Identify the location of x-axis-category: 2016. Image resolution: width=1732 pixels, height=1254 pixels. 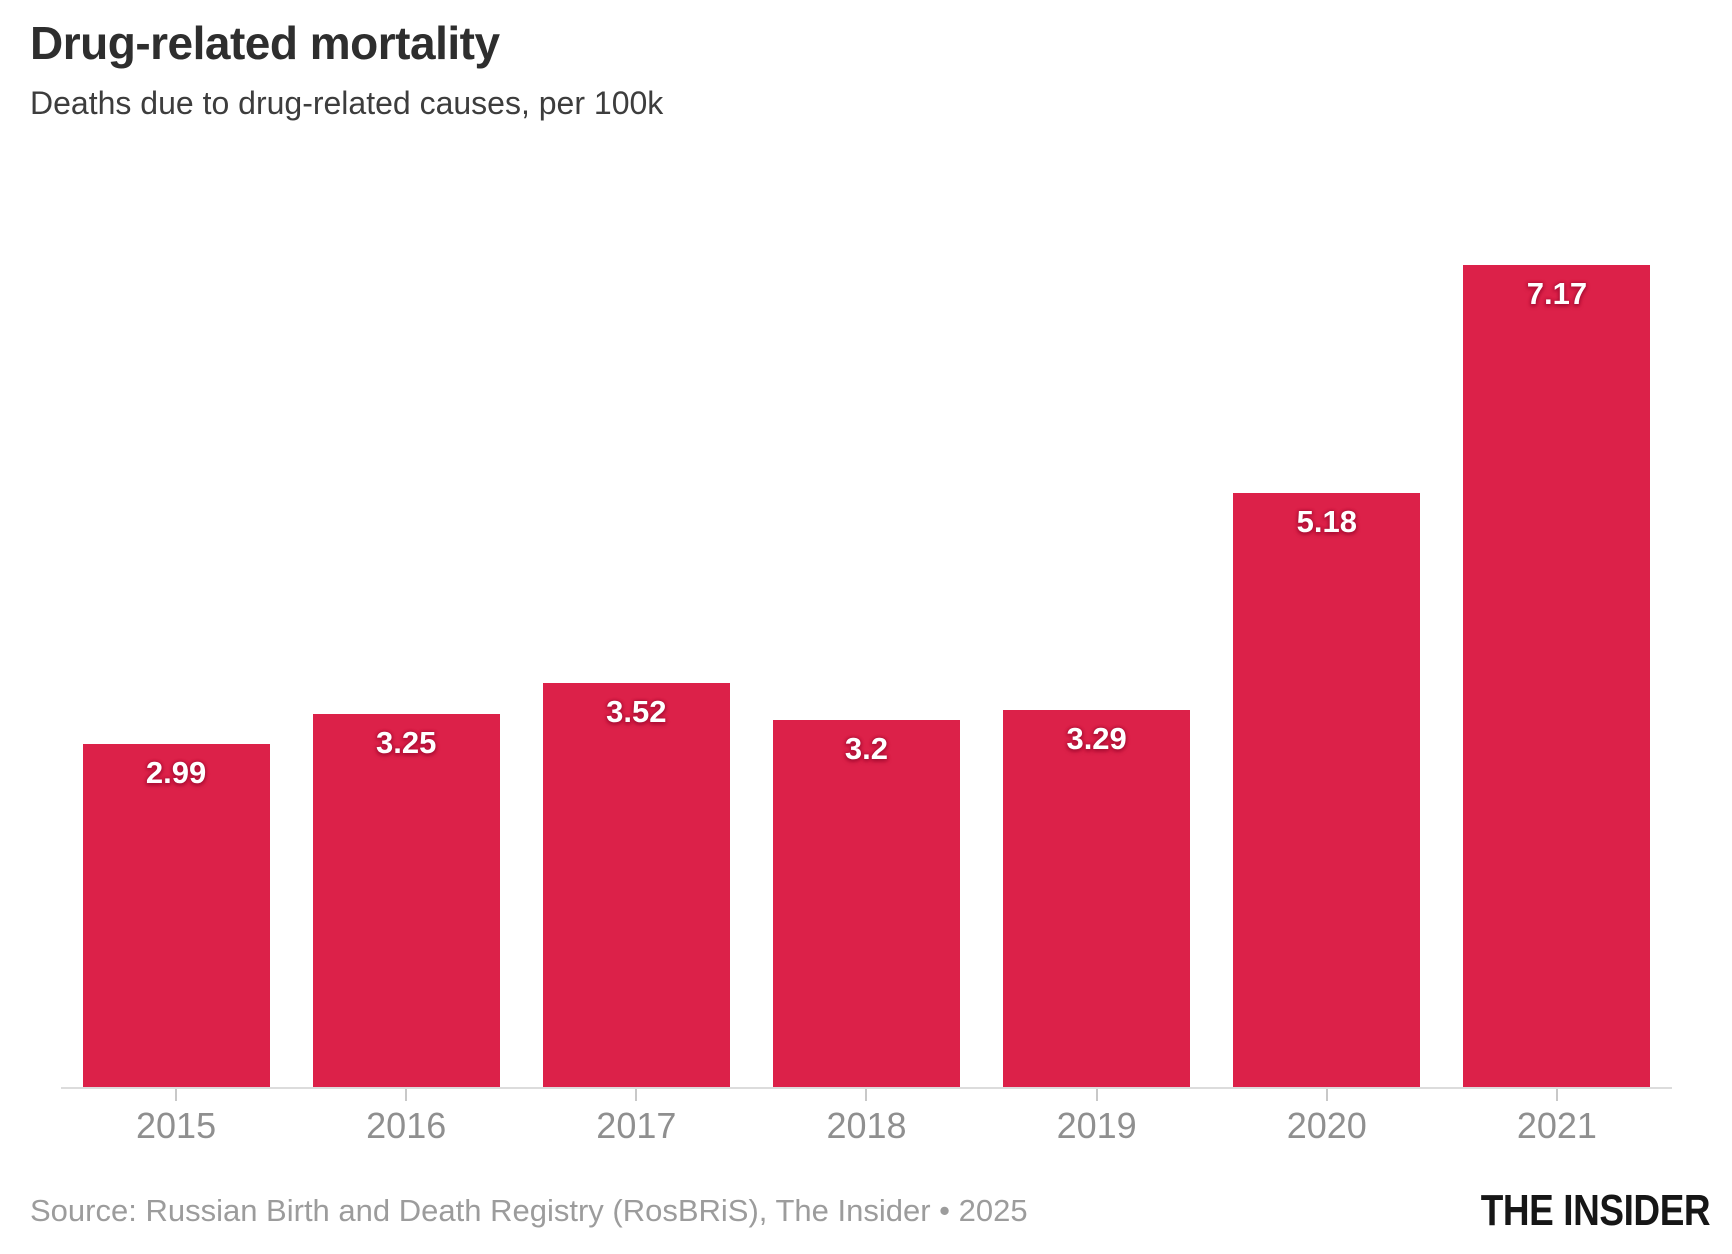
(406, 1117).